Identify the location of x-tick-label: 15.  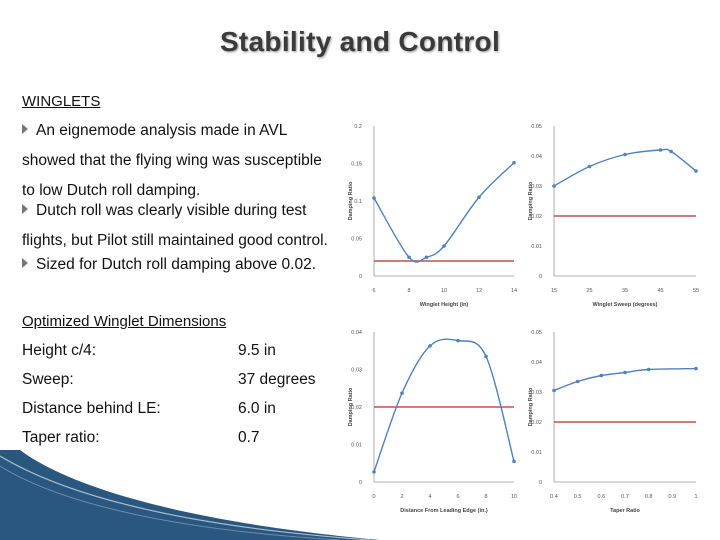
(554, 291).